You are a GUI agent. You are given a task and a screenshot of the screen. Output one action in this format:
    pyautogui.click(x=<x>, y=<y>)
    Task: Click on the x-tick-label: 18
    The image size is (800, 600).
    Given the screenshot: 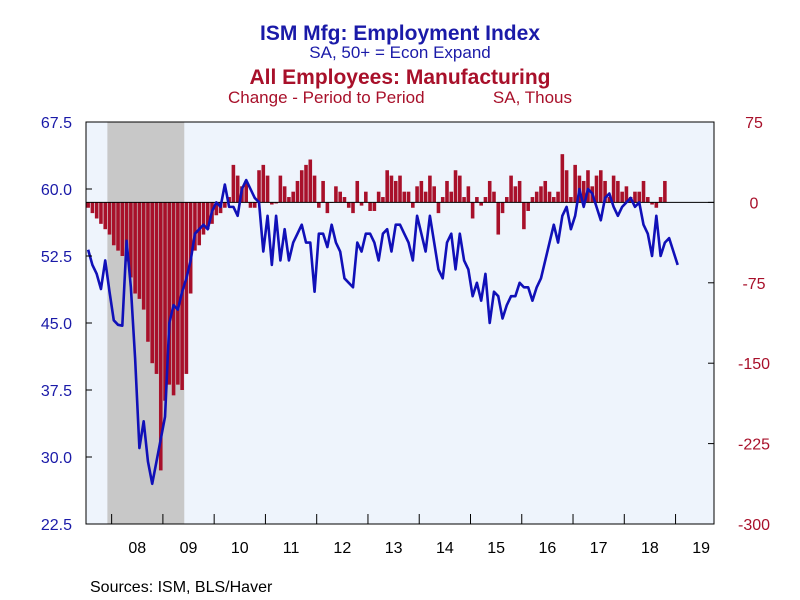 What is the action you would take?
    pyautogui.click(x=650, y=548)
    